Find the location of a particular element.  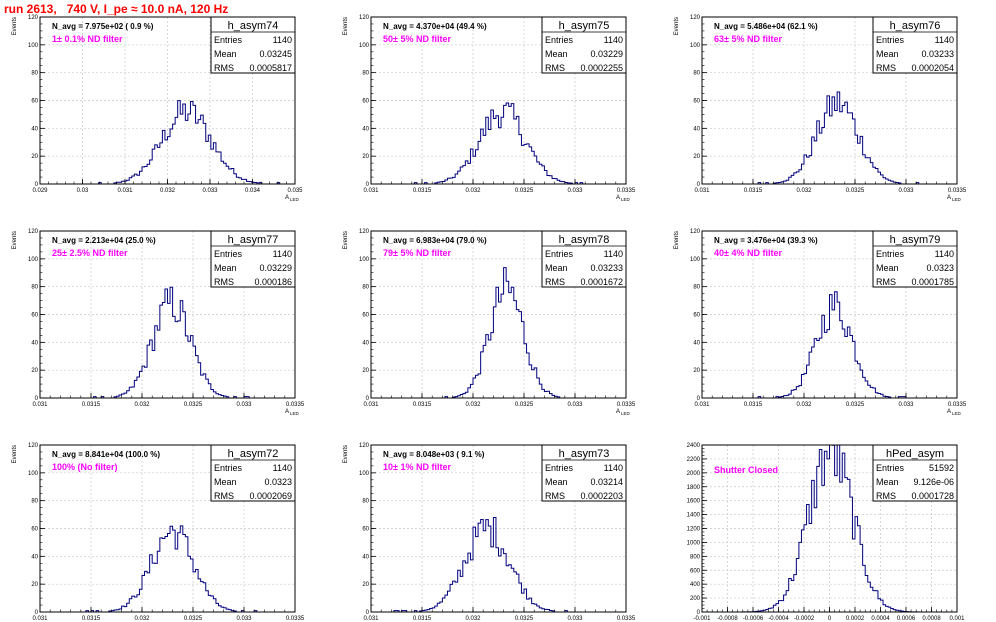

navg-label: N_avg = 8.048e+03 ( 9.1 %) is located at coordinates (434, 454).